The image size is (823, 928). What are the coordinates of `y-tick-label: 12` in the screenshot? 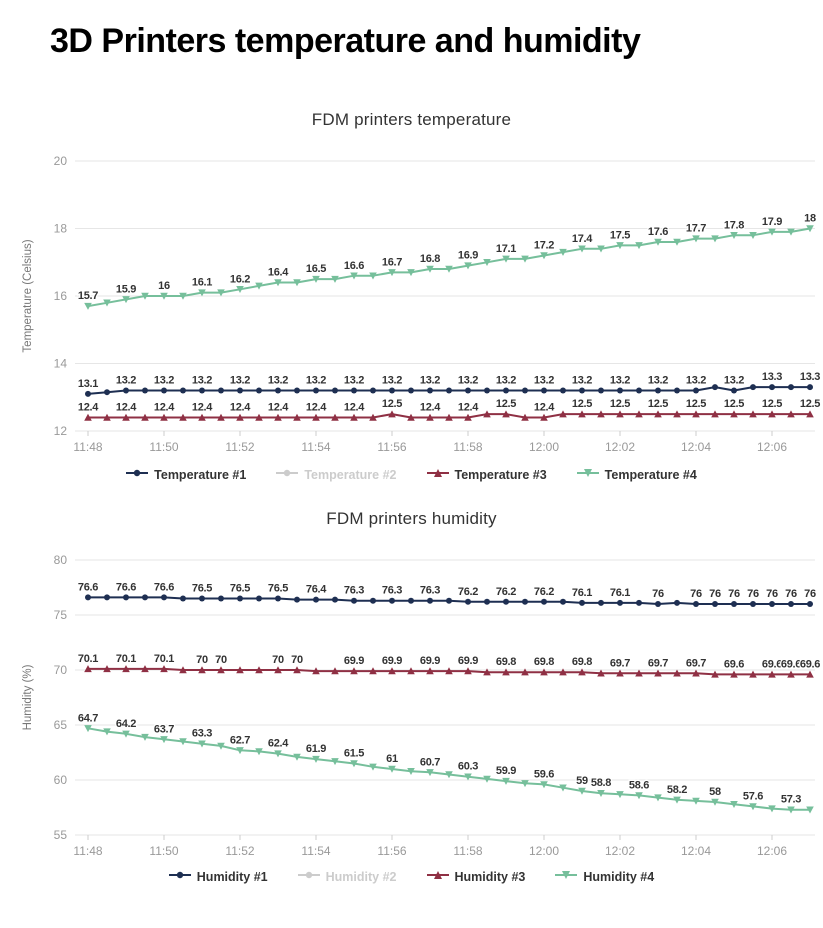 It's located at (61, 431).